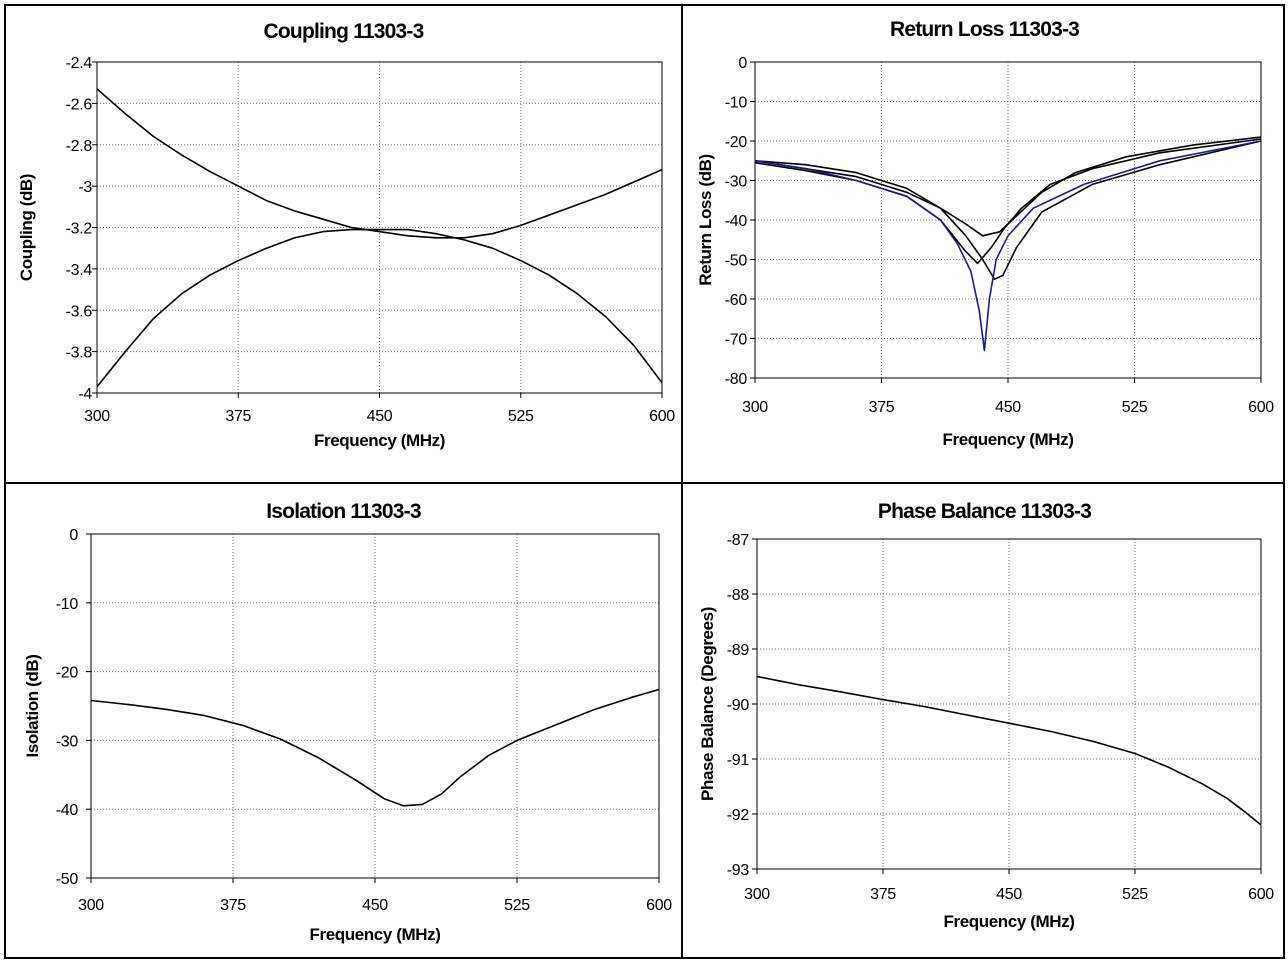 The height and width of the screenshot is (961, 1288). I want to click on y-tick-label: -2.6, so click(79, 104).